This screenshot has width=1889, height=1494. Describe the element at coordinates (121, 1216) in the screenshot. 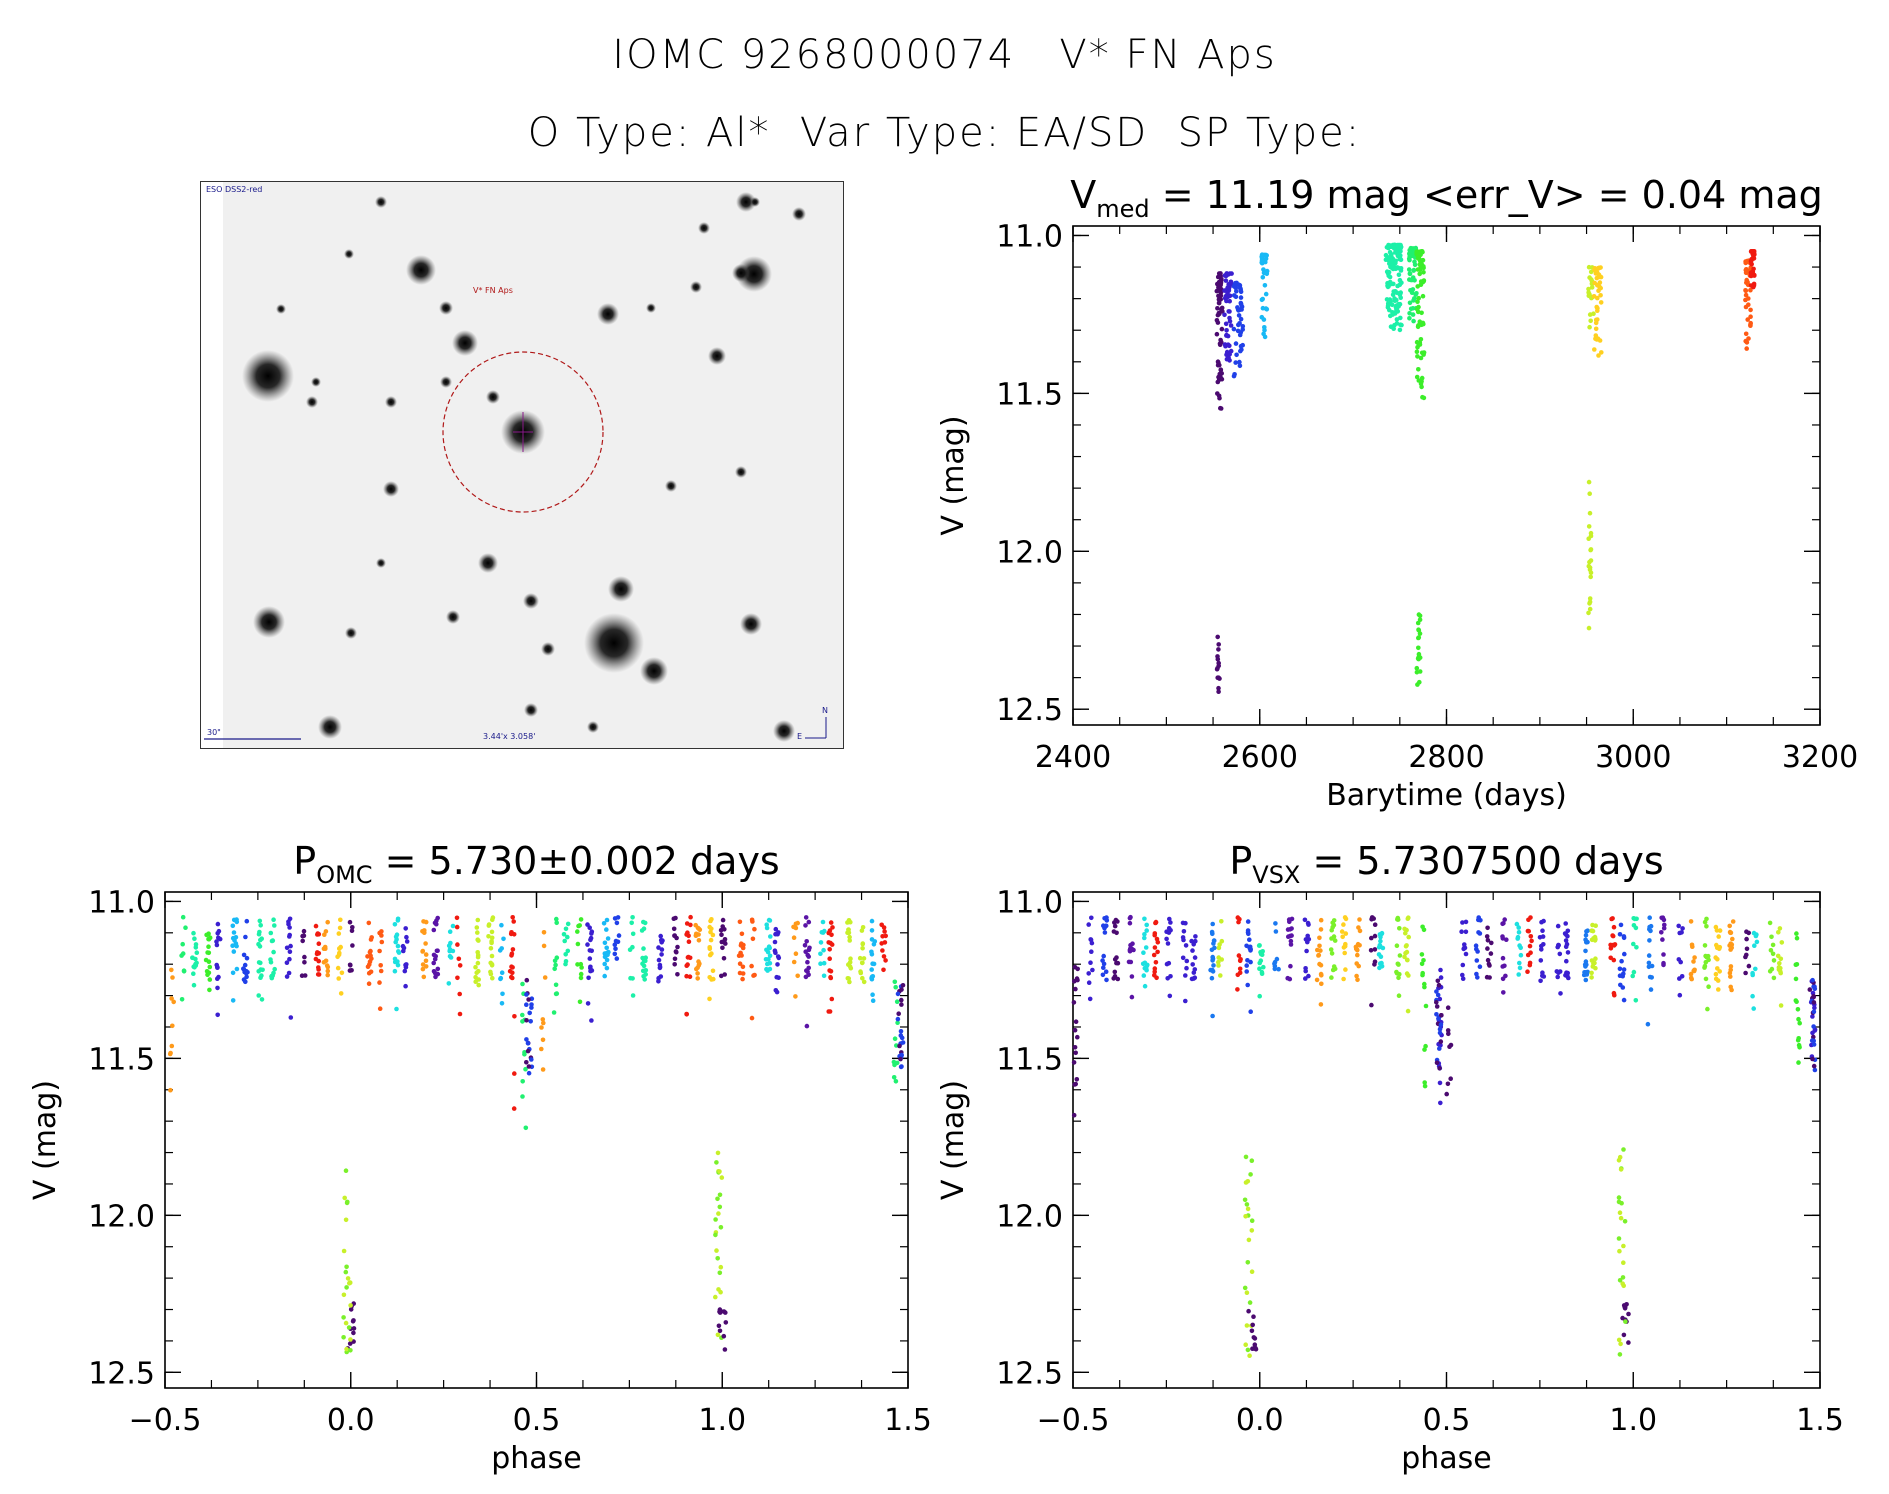

I see `y-tick-label: 12.0` at that location.